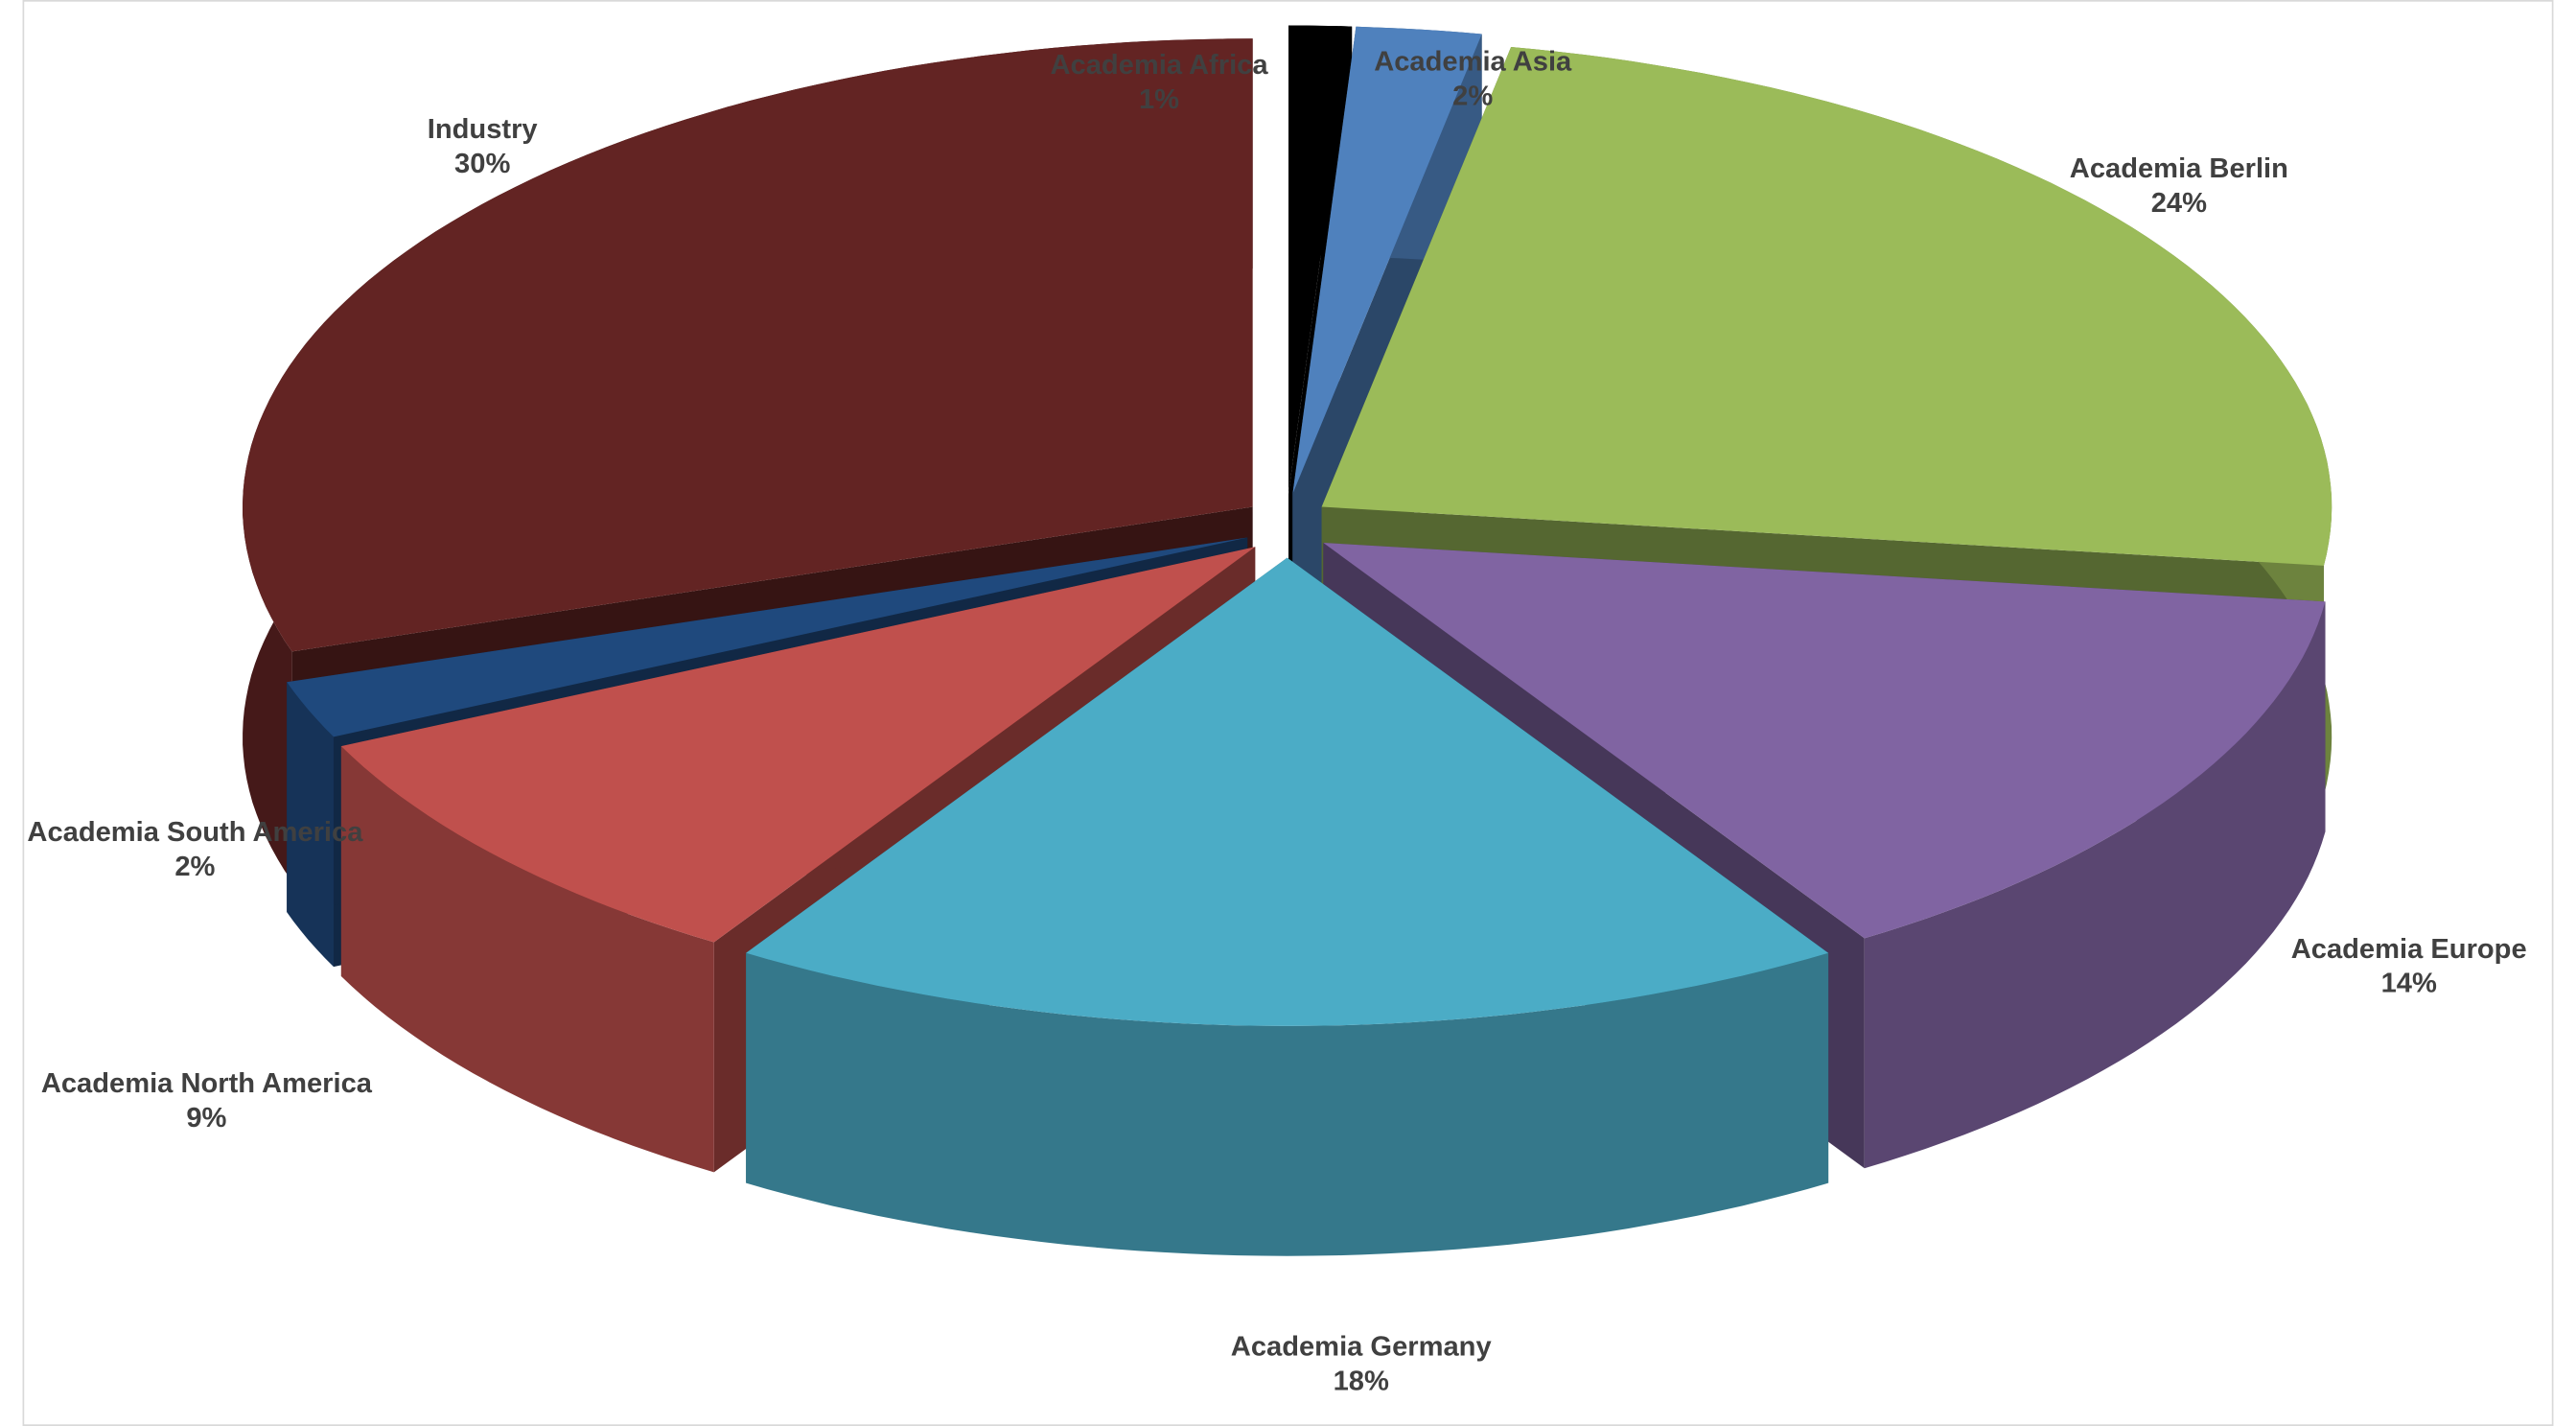 This screenshot has width=2576, height=1426. Describe the element at coordinates (195, 832) in the screenshot. I see `data-label-name: Academia South America` at that location.